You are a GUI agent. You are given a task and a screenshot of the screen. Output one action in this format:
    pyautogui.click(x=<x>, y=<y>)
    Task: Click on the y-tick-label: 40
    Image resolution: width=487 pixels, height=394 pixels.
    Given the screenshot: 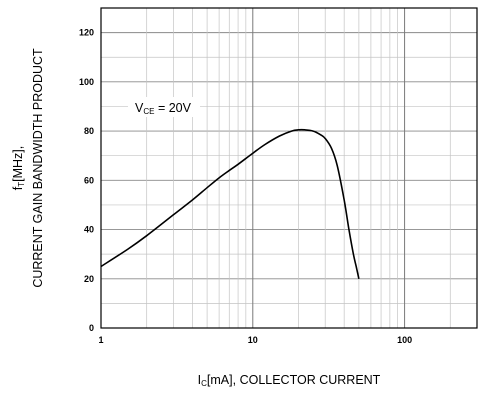 What is the action you would take?
    pyautogui.click(x=89, y=230)
    